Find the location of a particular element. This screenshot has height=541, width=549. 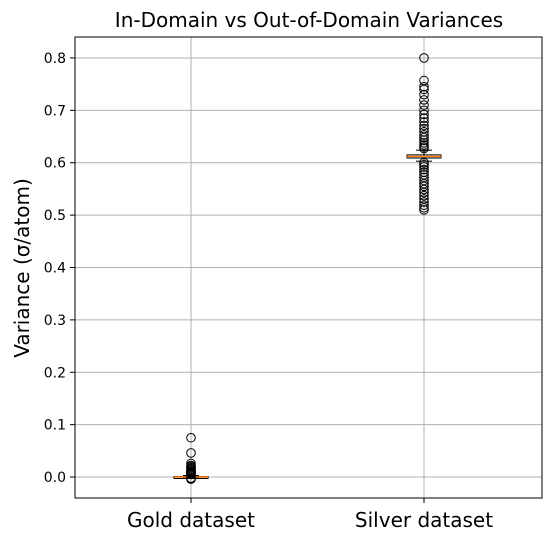

y-axis-label: Variance (σ/atom) is located at coordinates (22, 268).